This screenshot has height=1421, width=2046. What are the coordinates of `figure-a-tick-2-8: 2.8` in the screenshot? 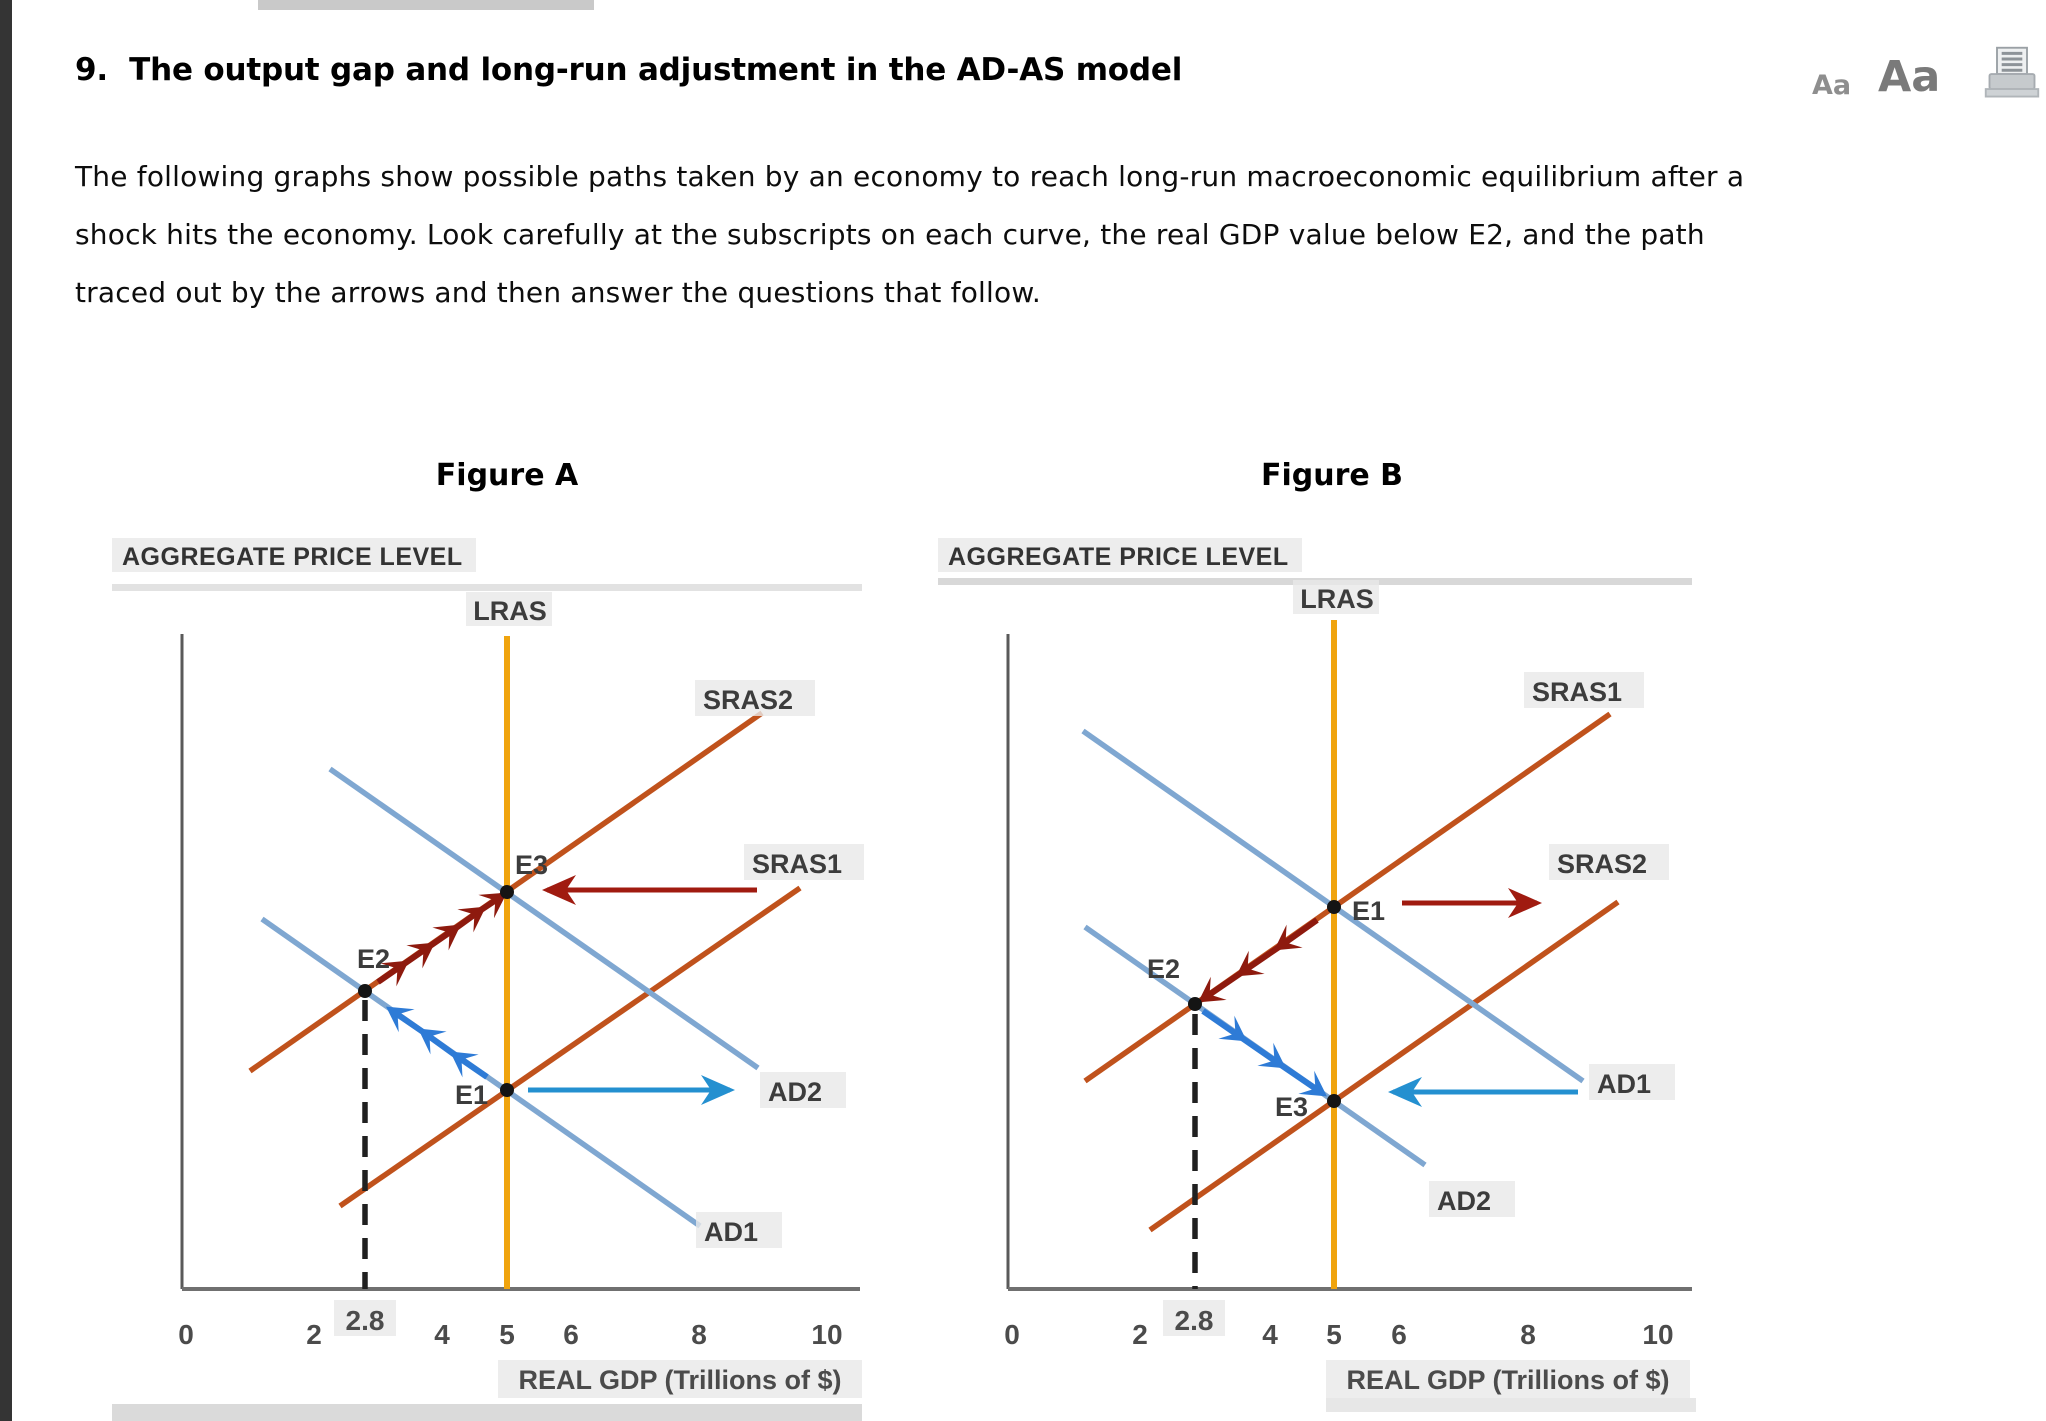 It's located at (365, 1320).